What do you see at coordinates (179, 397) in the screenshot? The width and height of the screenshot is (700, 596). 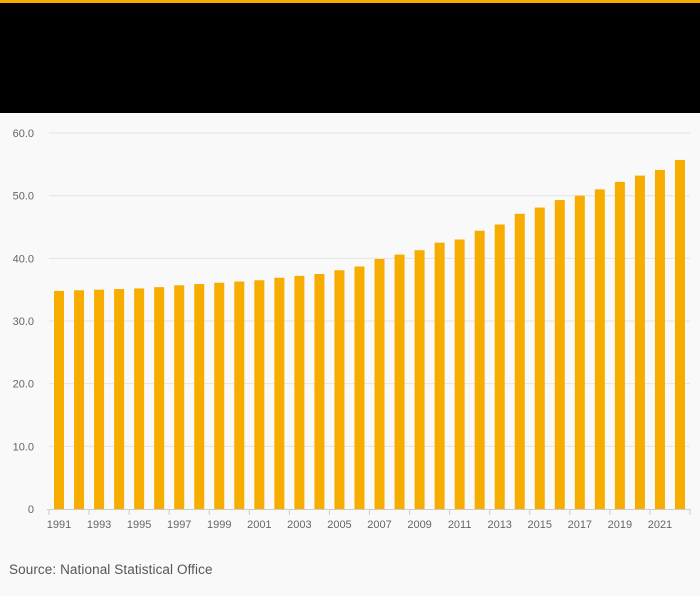 I see `bar-1997` at bounding box center [179, 397].